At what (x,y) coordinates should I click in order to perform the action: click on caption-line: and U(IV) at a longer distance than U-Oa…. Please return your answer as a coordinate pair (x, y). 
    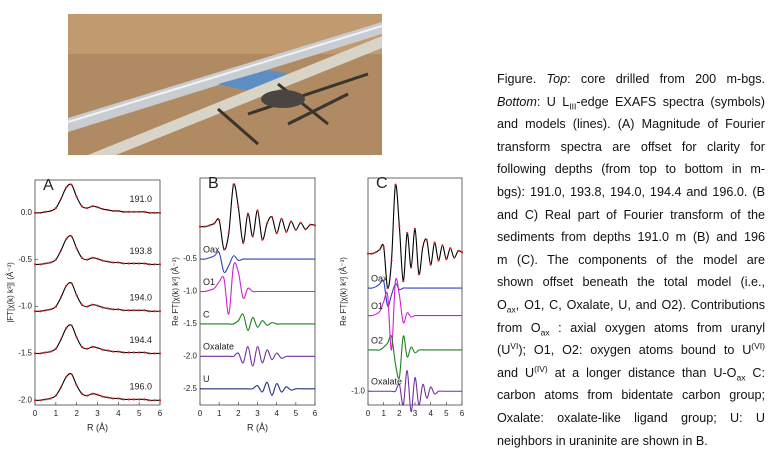
    Looking at the image, I should click on (631, 373).